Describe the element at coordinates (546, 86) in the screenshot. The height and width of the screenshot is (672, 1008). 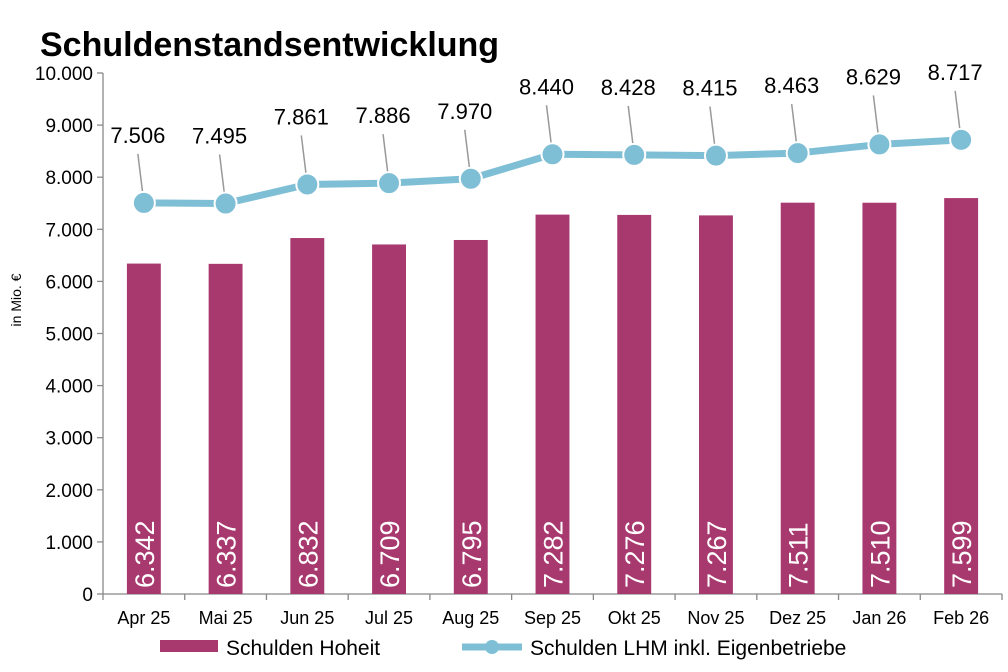
I see `line-value-label: 8.440` at that location.